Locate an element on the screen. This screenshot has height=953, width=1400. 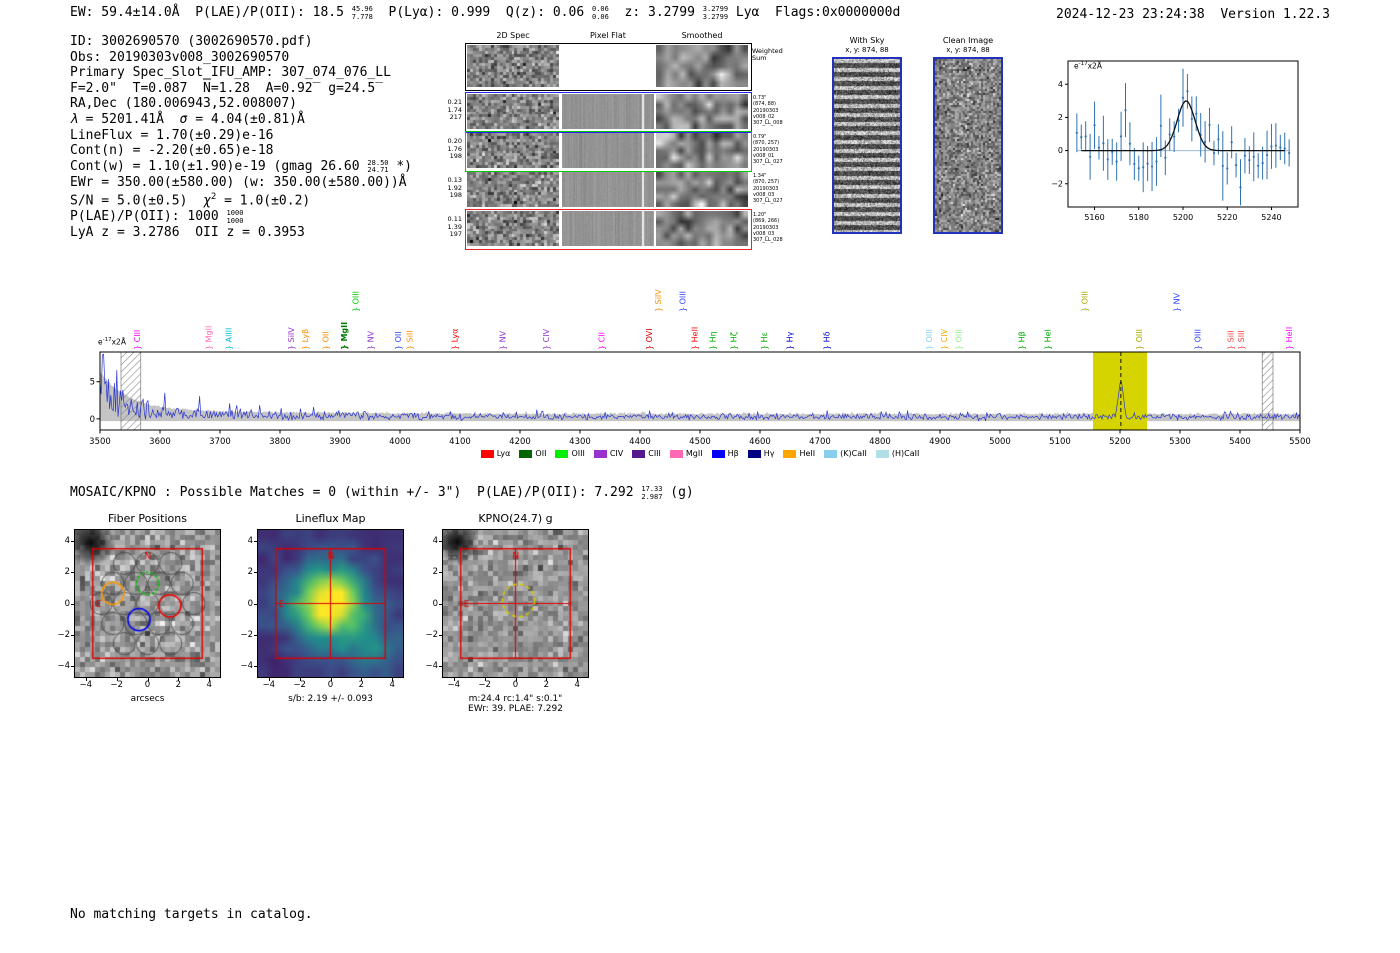
column-header-smoothed: Smoothed is located at coordinates (702, 35).